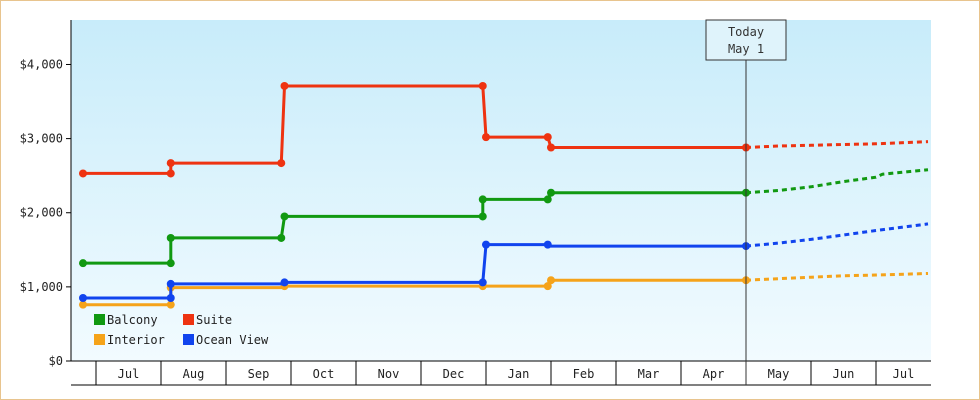 Image resolution: width=980 pixels, height=400 pixels. Describe the element at coordinates (519, 374) in the screenshot. I see `x-tick-label: Jan` at that location.